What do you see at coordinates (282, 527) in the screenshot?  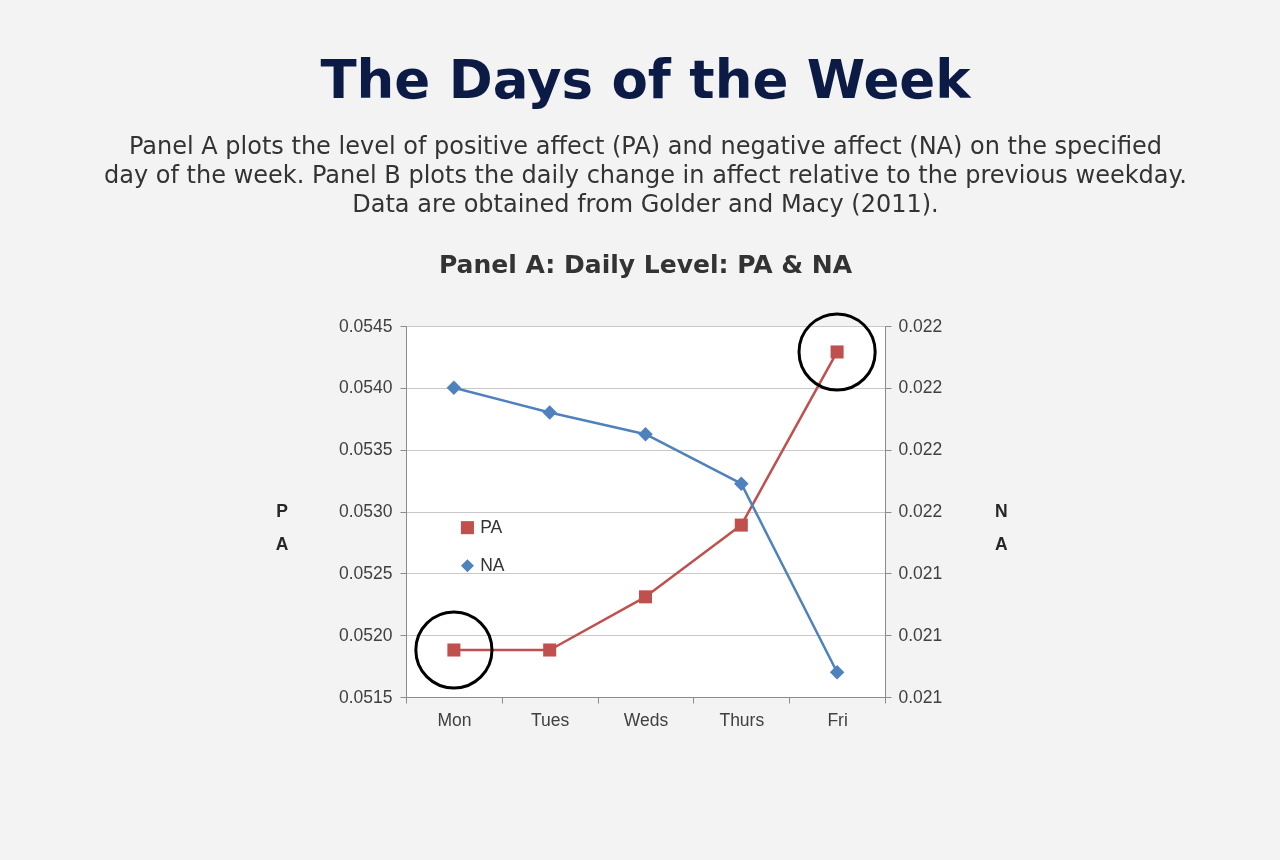 I see `y-axis-title: PA` at bounding box center [282, 527].